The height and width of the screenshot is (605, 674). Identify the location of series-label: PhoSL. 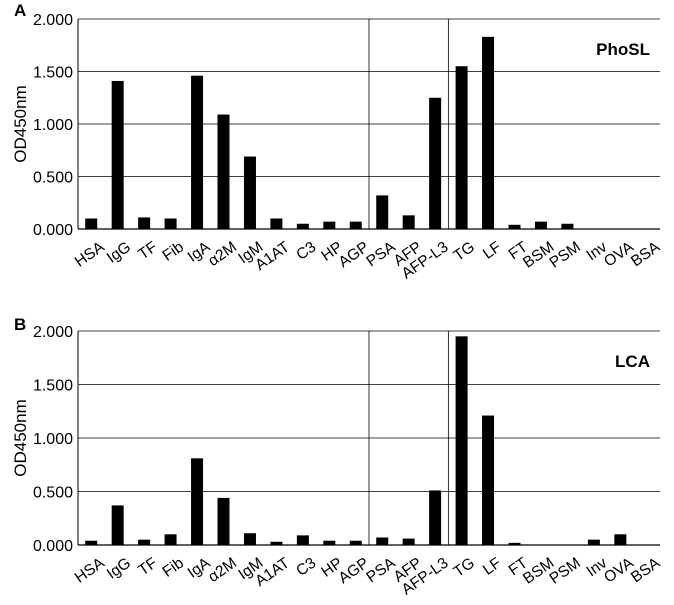
(623, 49).